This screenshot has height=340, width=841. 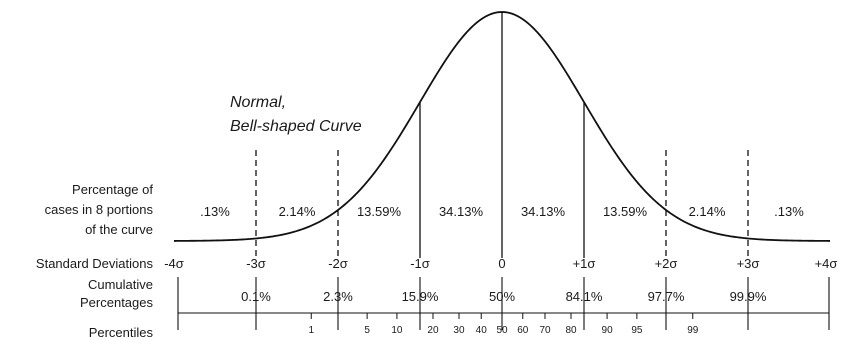 What do you see at coordinates (501, 263) in the screenshot?
I see `sd-tick-label: 0` at bounding box center [501, 263].